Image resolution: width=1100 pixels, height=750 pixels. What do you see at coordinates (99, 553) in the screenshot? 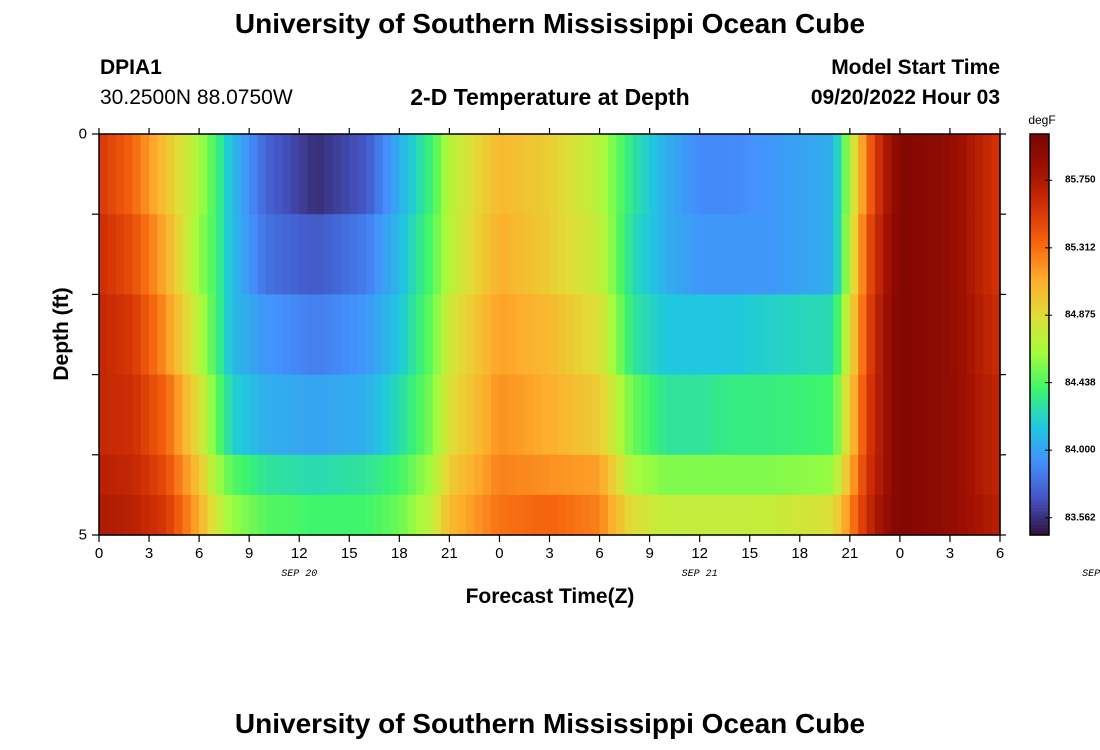
I see `x-tick-label: 0` at bounding box center [99, 553].